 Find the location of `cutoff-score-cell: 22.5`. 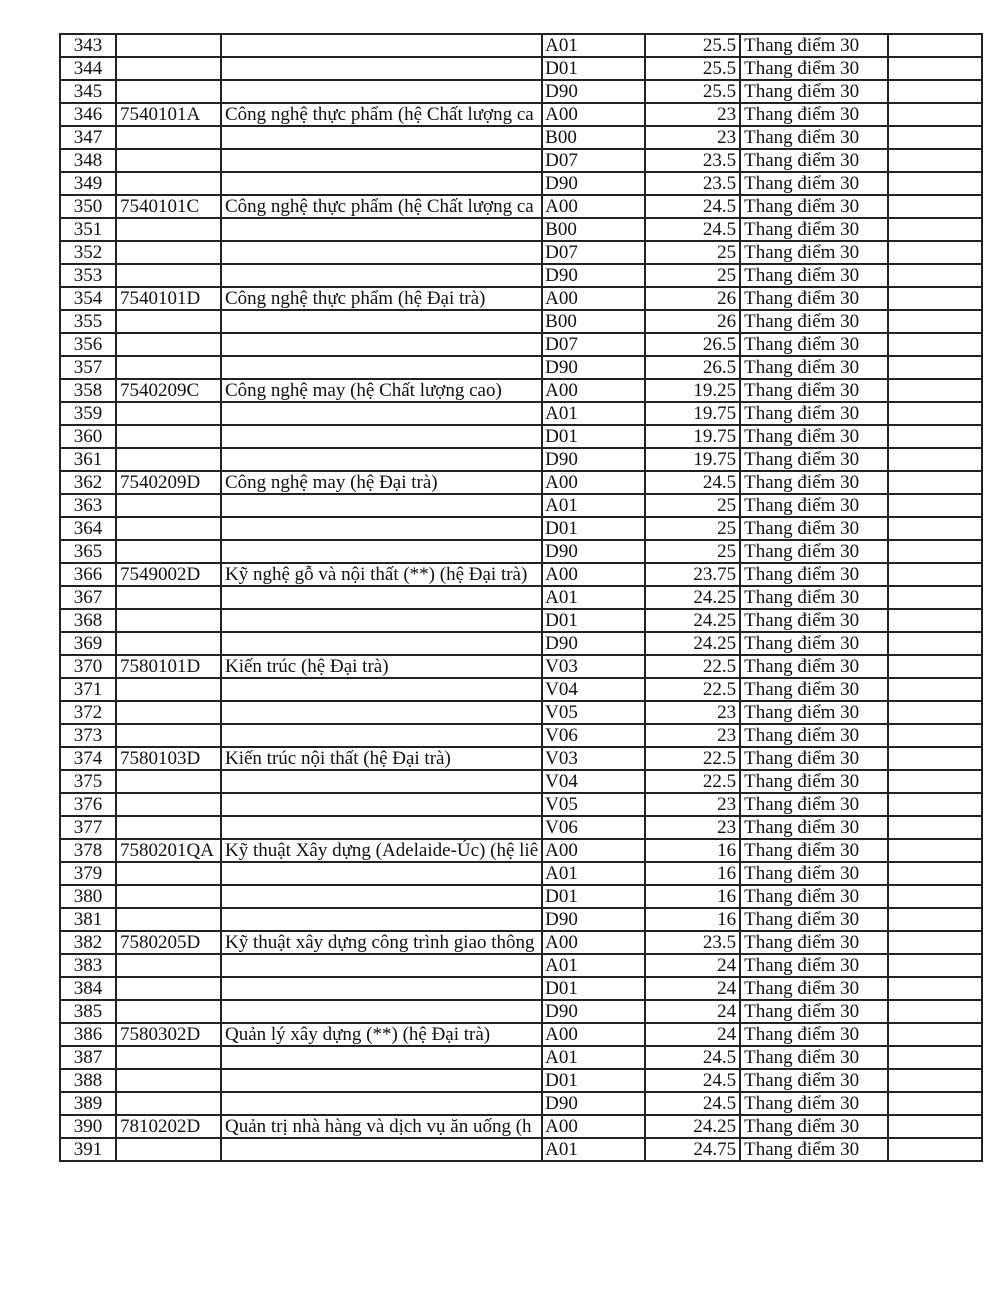

cutoff-score-cell: 22.5 is located at coordinates (693, 666).